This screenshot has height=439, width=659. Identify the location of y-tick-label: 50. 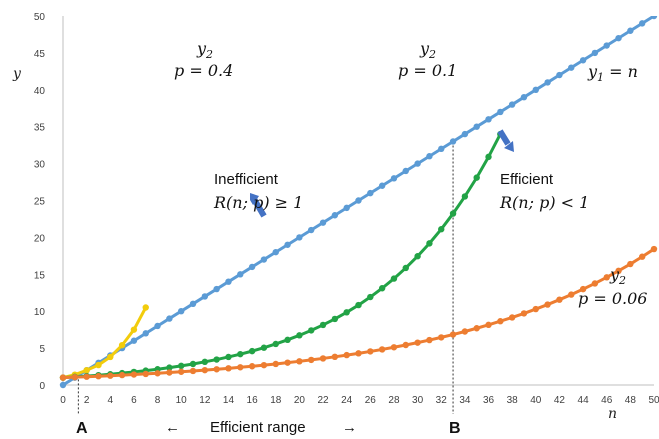
(40, 17).